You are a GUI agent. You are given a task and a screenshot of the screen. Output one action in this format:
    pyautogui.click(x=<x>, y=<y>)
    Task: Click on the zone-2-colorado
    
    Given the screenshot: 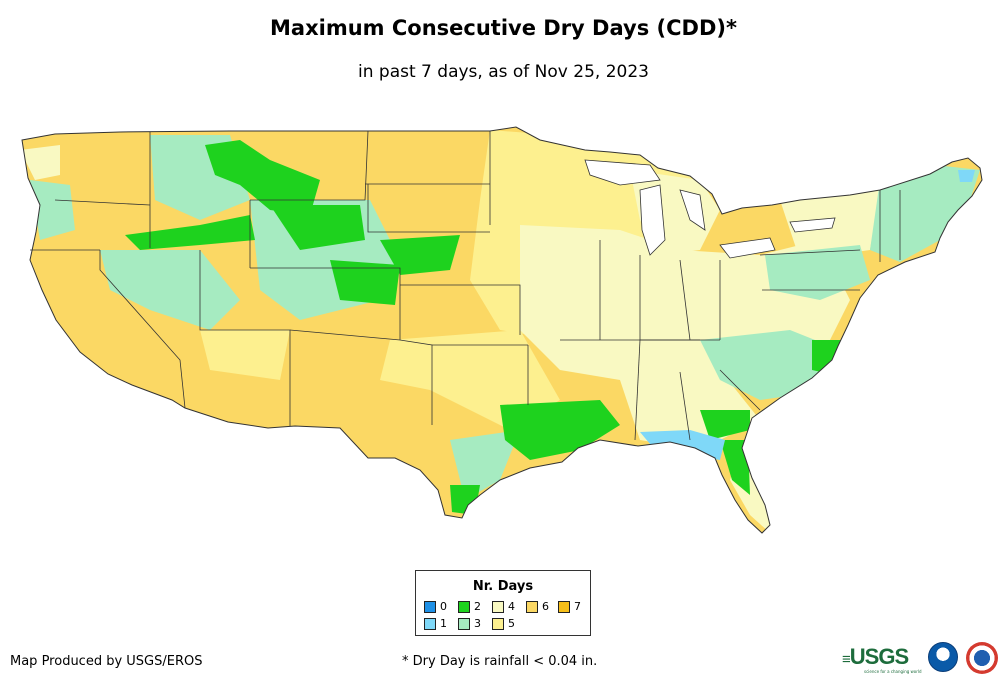 What is the action you would take?
    pyautogui.click(x=365, y=282)
    